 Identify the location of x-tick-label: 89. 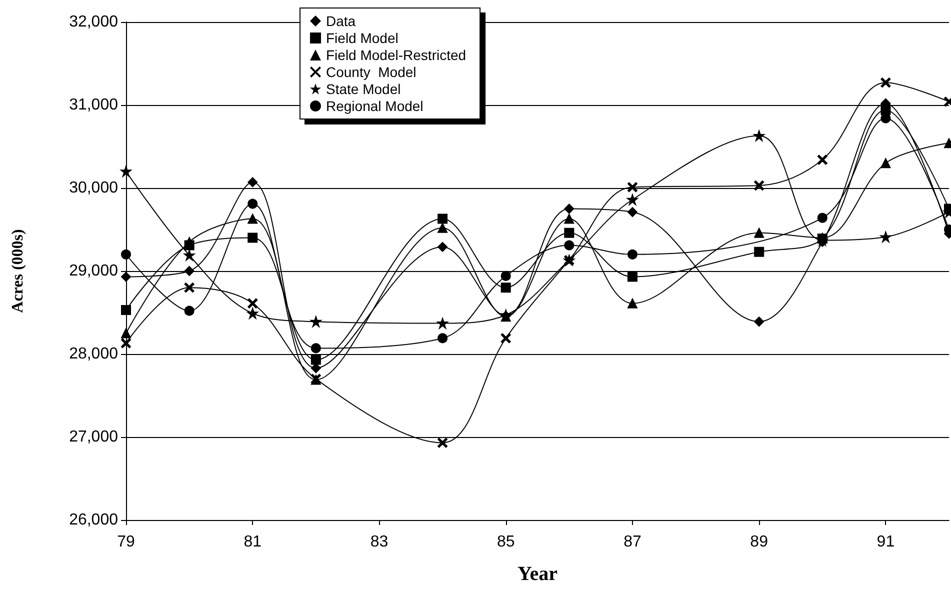
(759, 542).